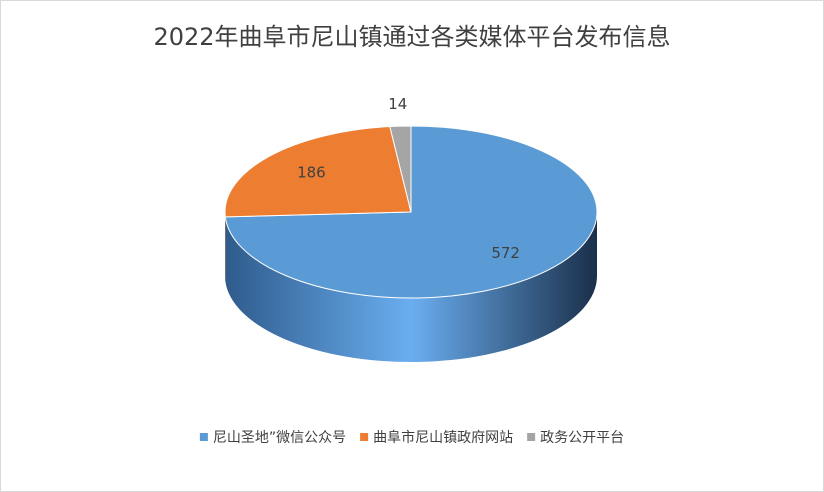 Image resolution: width=824 pixels, height=492 pixels. Describe the element at coordinates (505, 253) in the screenshot. I see `data-label: 572` at that location.